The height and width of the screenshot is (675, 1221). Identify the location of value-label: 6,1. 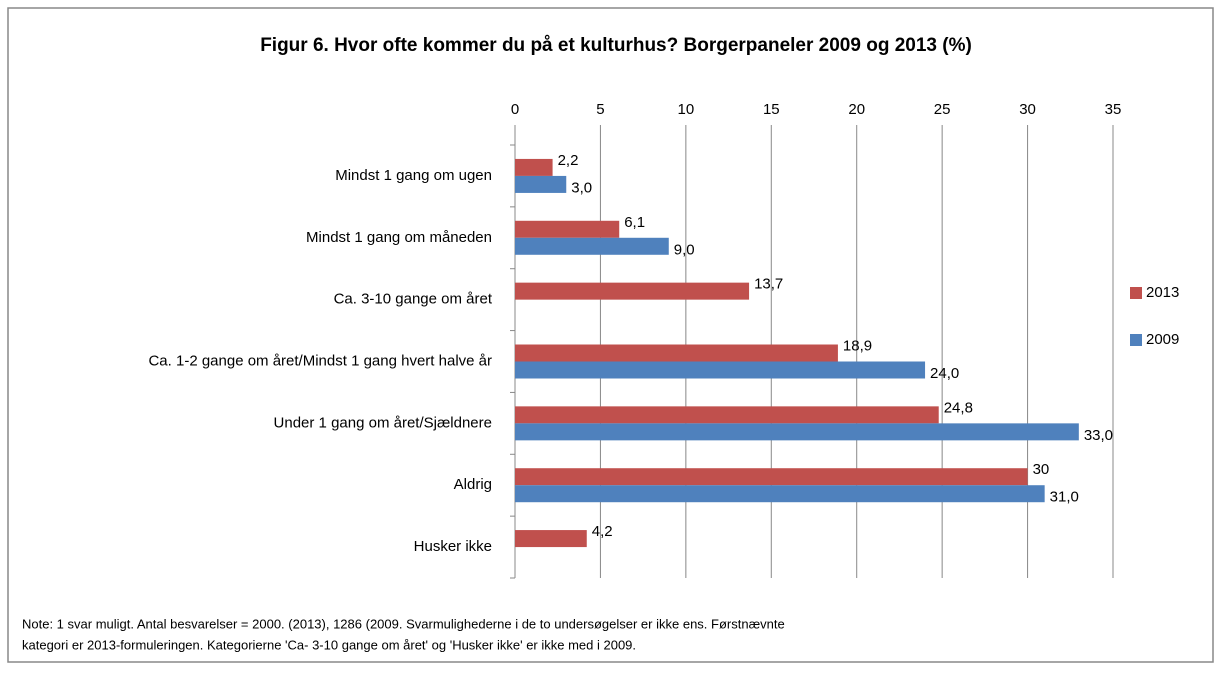
(634, 222).